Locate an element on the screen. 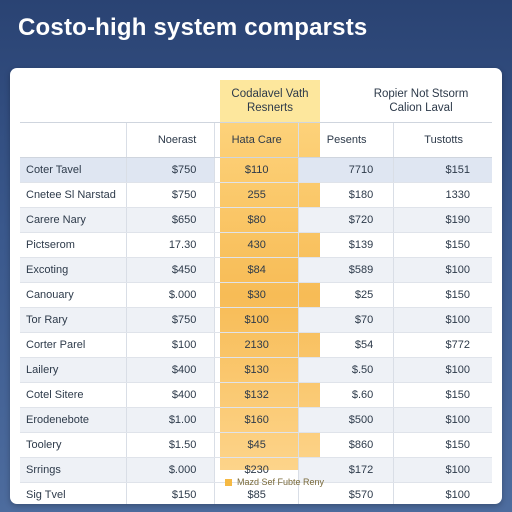 The image size is (512, 512). row-label-cell: Erodenebote is located at coordinates (73, 420).